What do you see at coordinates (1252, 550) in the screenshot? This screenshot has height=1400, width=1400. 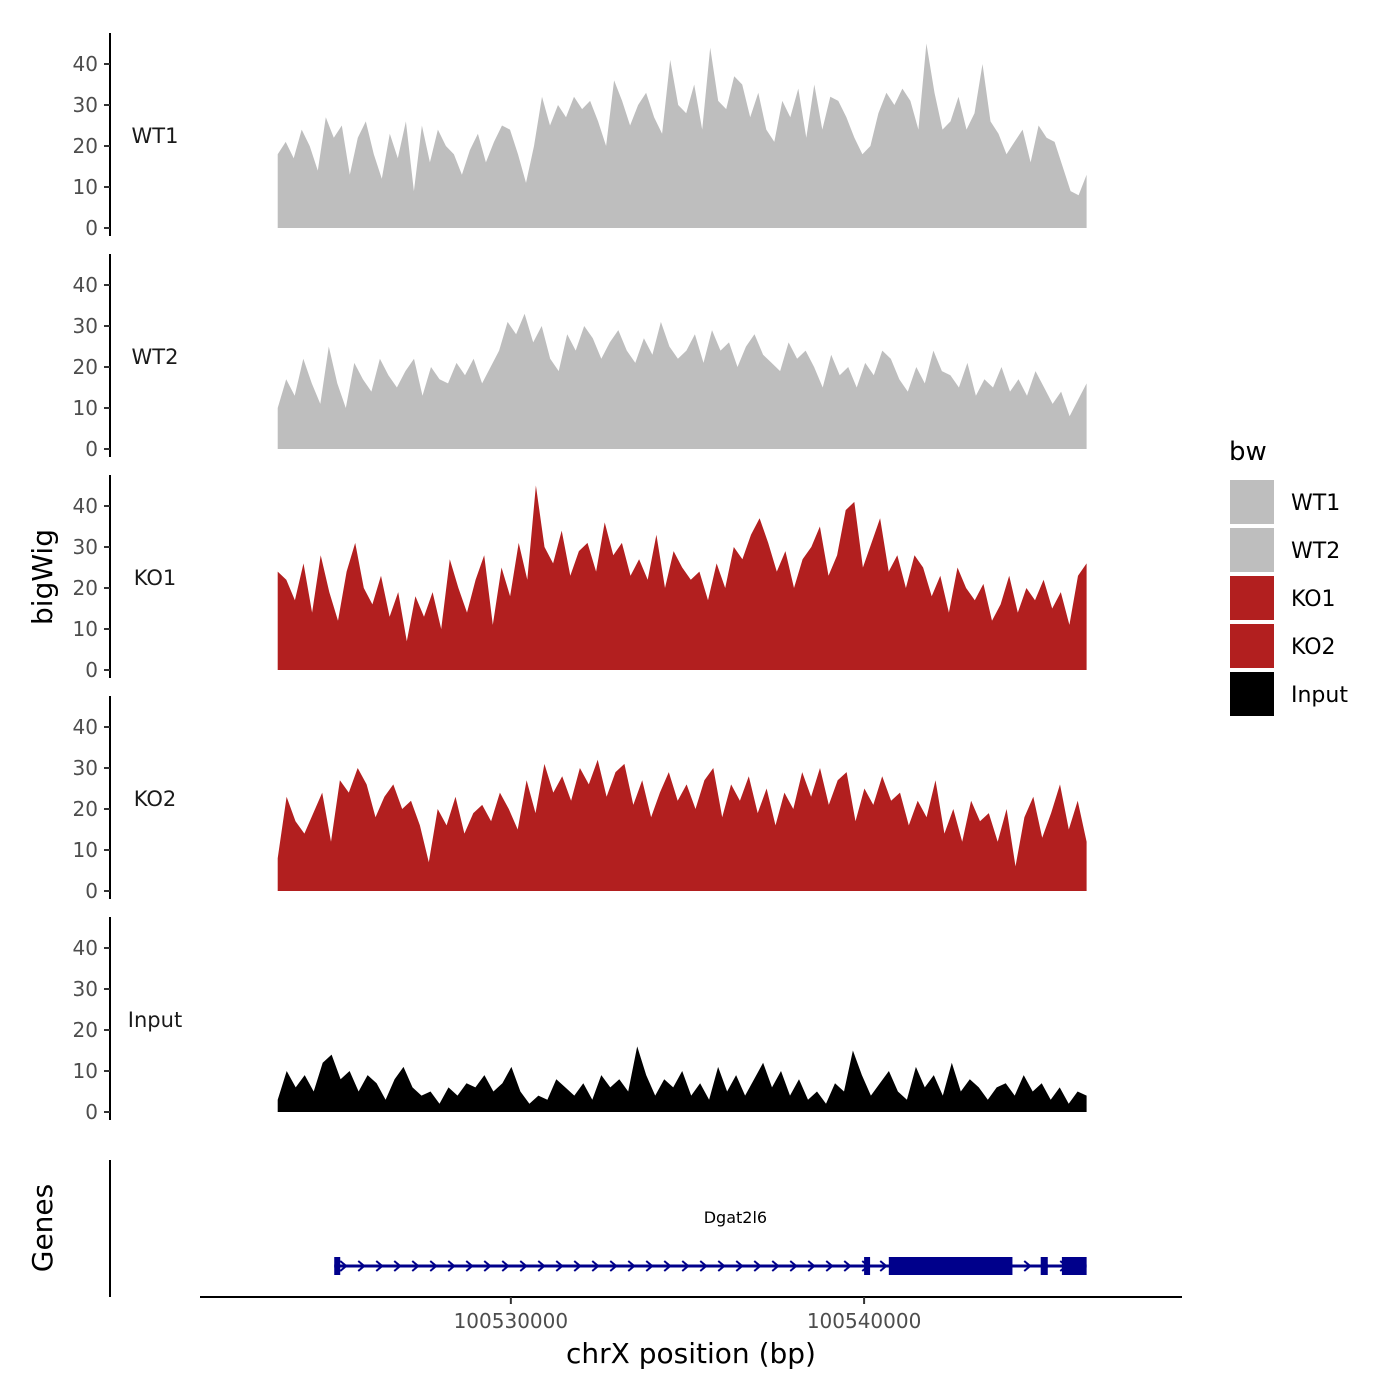 I see `legend-swatch-wt2` at bounding box center [1252, 550].